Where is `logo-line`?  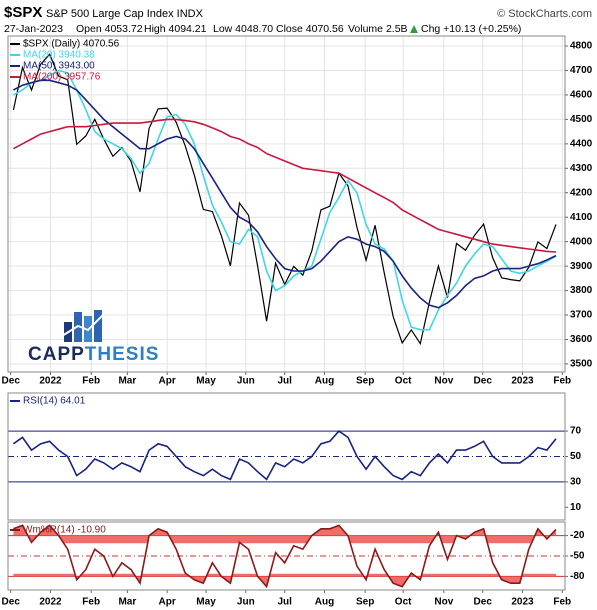 logo-line is located at coordinates (83, 325).